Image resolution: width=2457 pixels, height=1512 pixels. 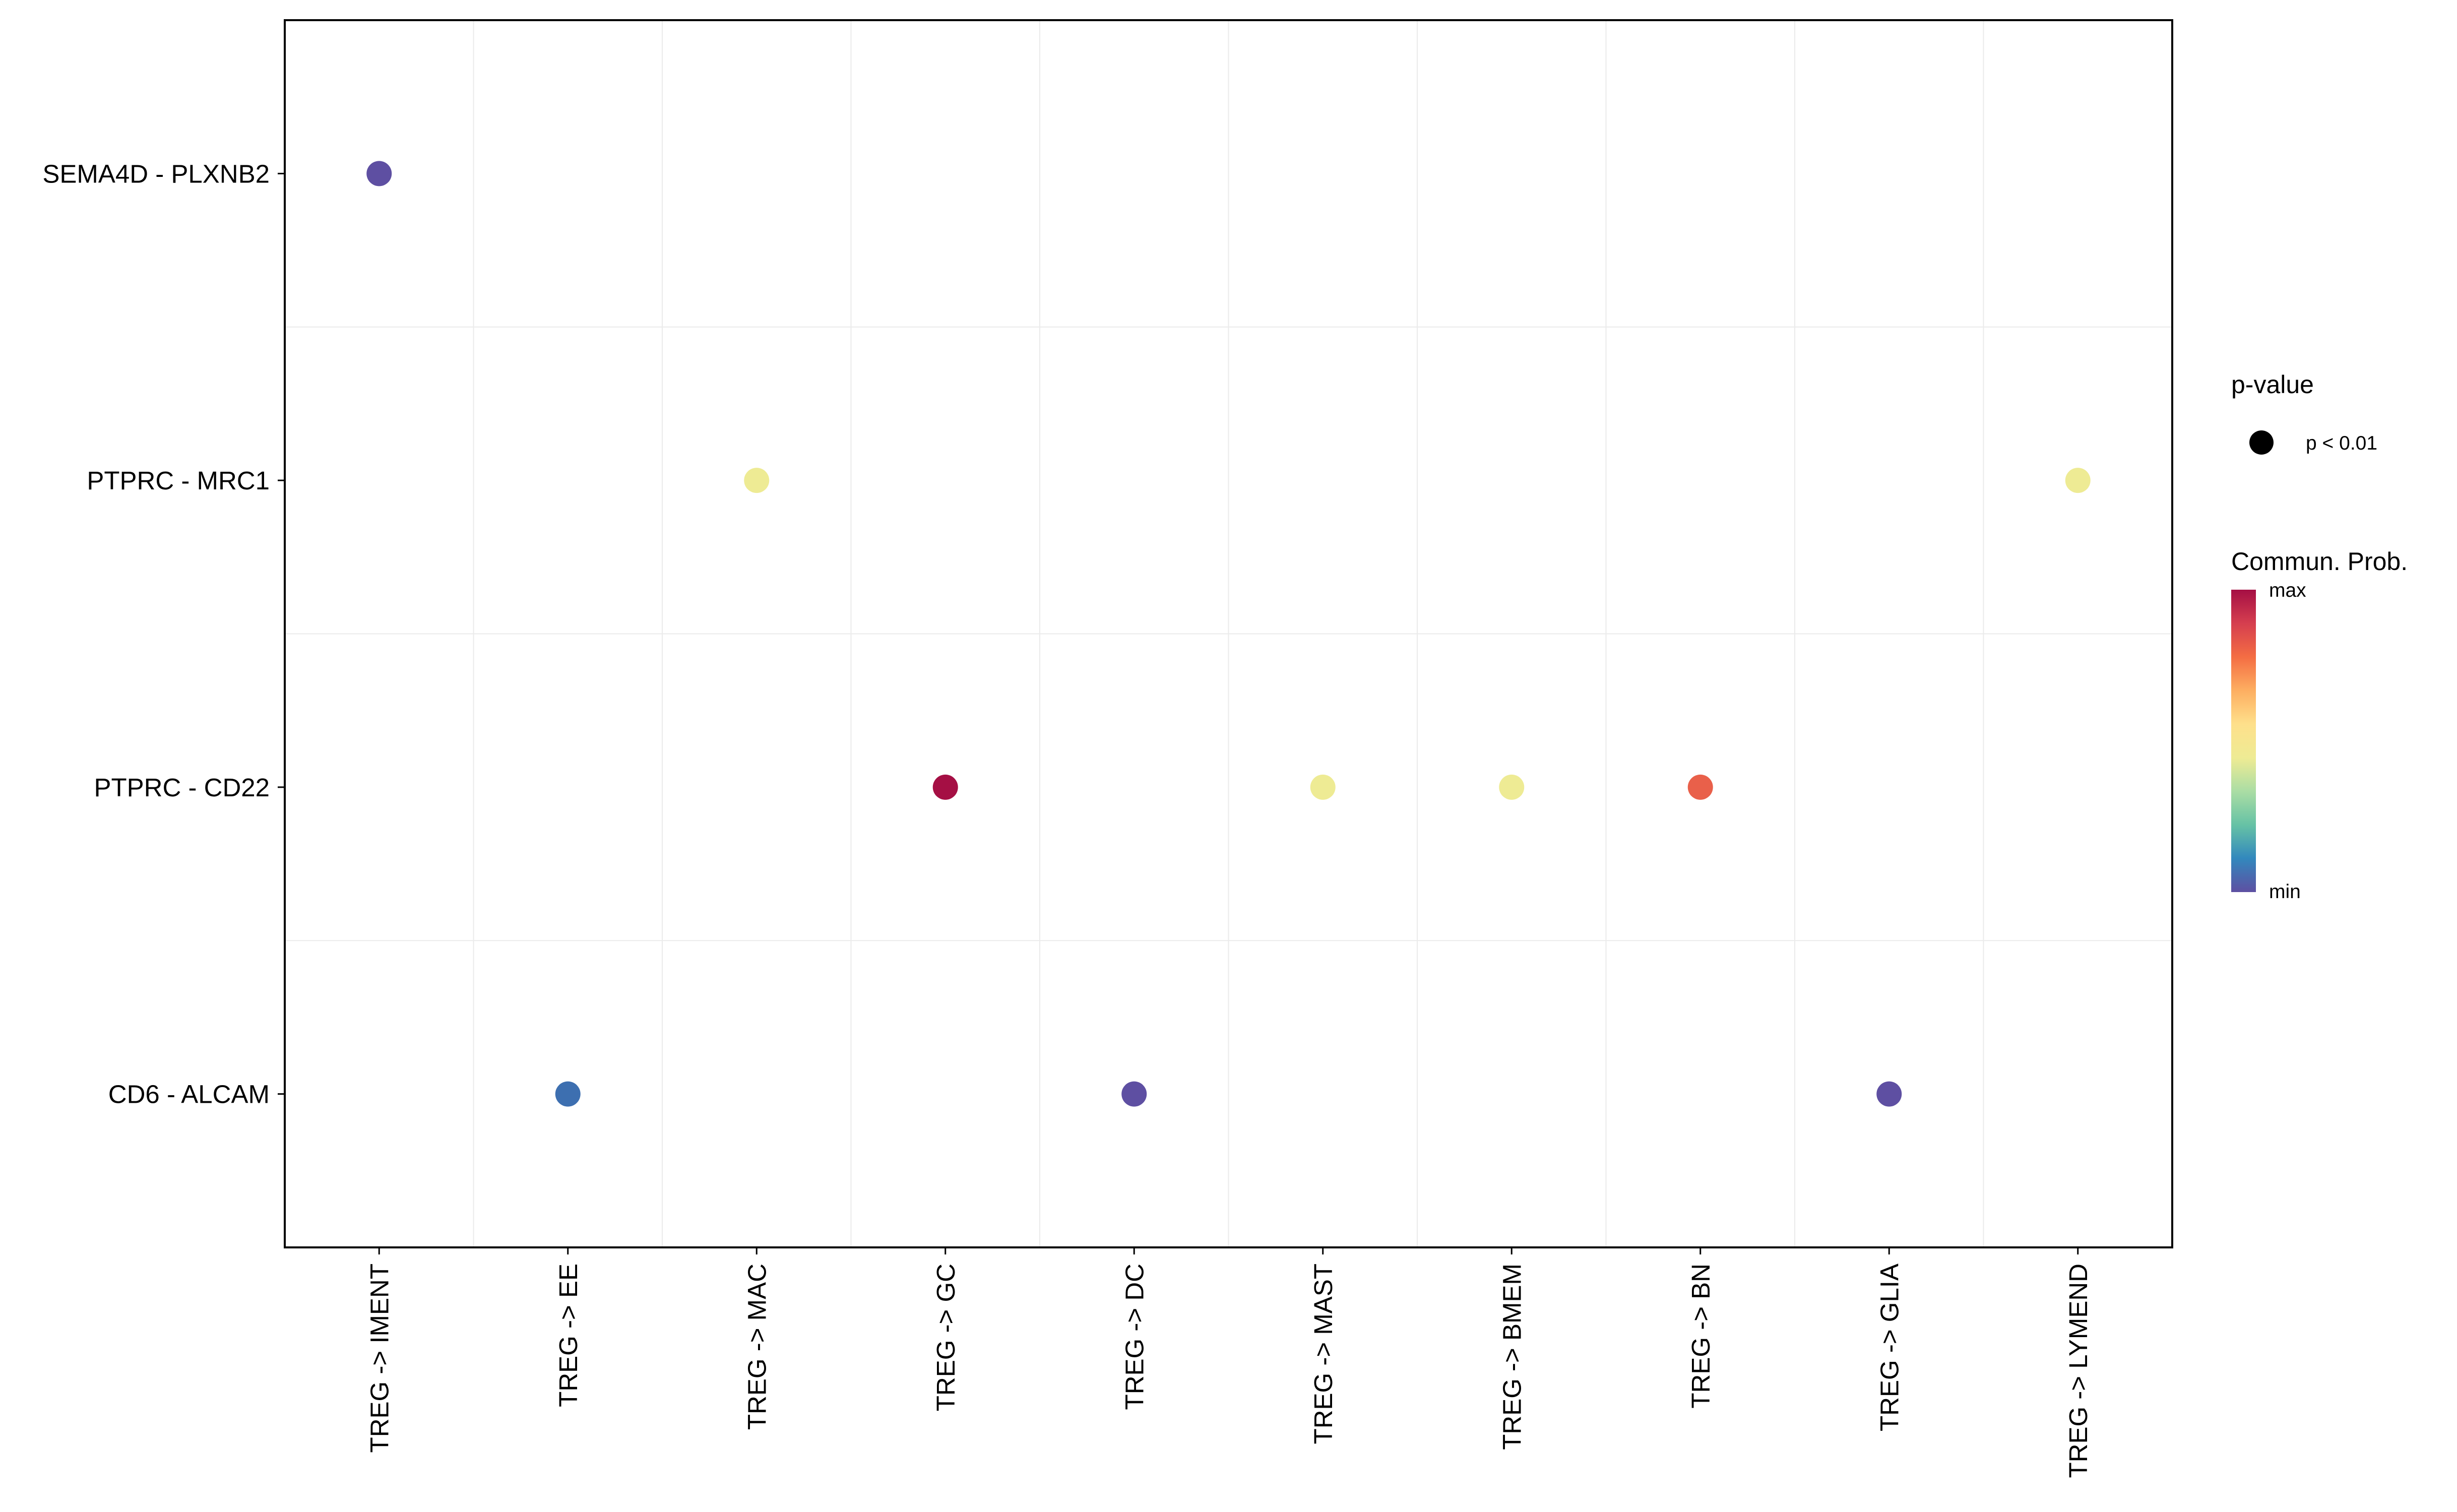 What do you see at coordinates (569, 1335) in the screenshot?
I see `x-tick-label: TREG -> EE` at bounding box center [569, 1335].